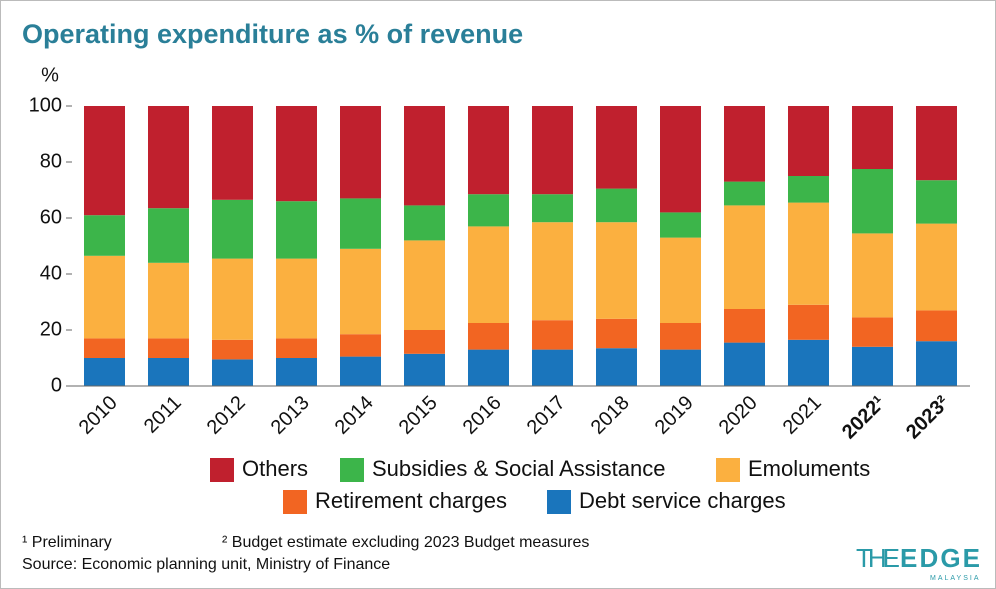  I want to click on y-tick-label: 40, so click(51, 273).